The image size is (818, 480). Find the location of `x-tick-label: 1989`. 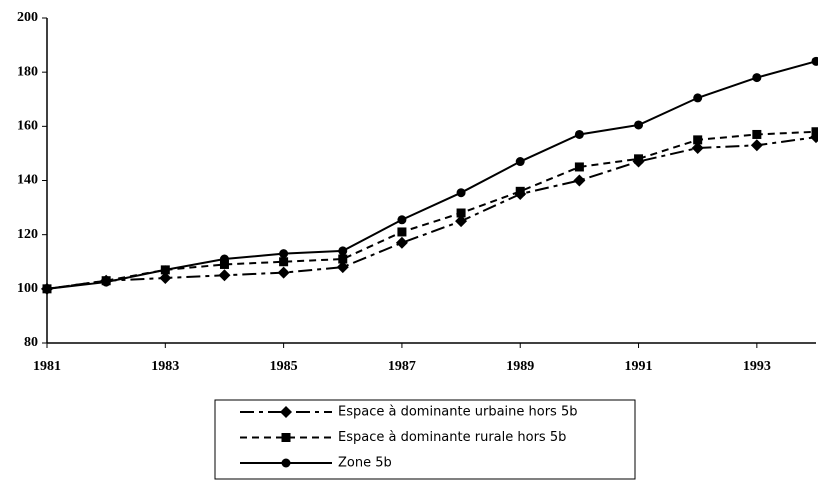

x-tick-label: 1989 is located at coordinates (520, 366).